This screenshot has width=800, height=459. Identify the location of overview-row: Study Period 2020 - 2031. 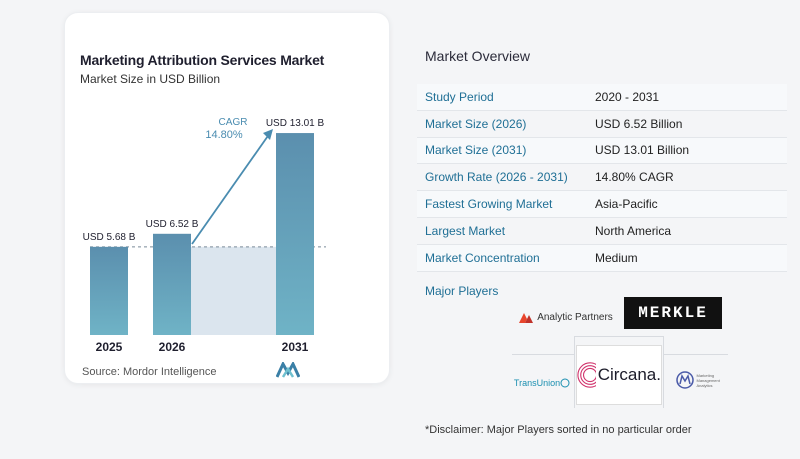
(602, 97).